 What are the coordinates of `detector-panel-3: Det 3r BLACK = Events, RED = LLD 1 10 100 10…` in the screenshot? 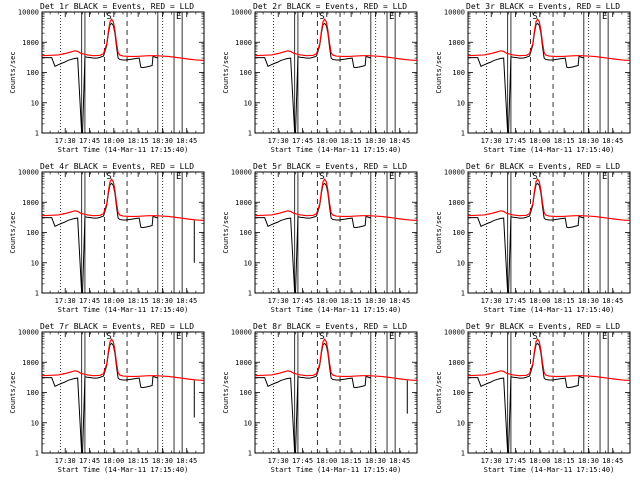 It's located at (532, 80).